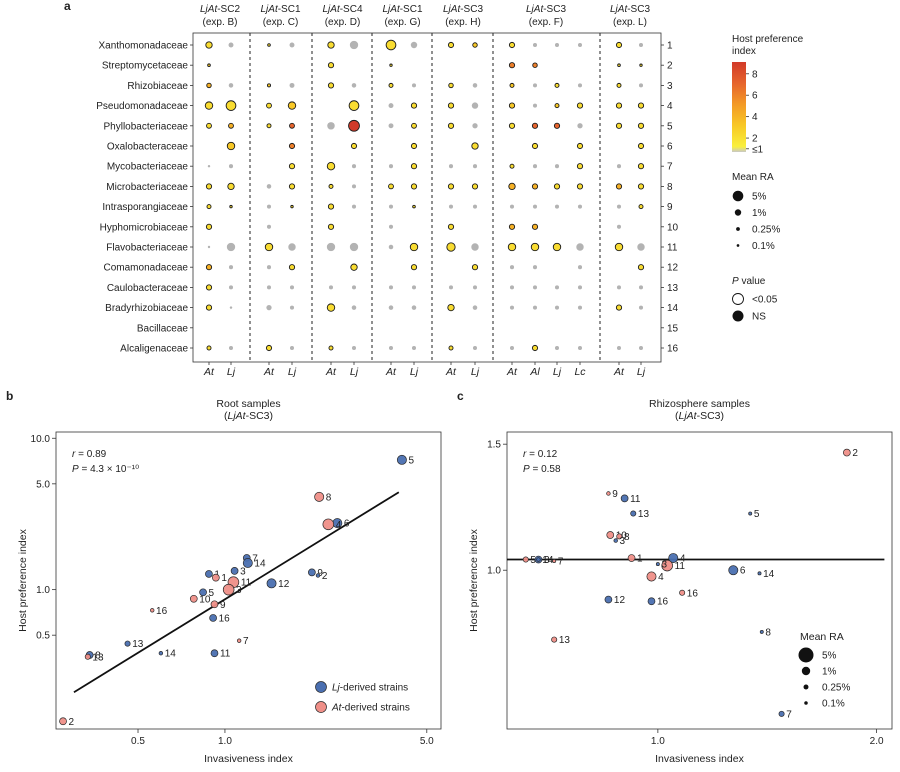 Image resolution: width=900 pixels, height=772 pixels. Describe the element at coordinates (72, 722) in the screenshot. I see `point-label: 2` at that location.